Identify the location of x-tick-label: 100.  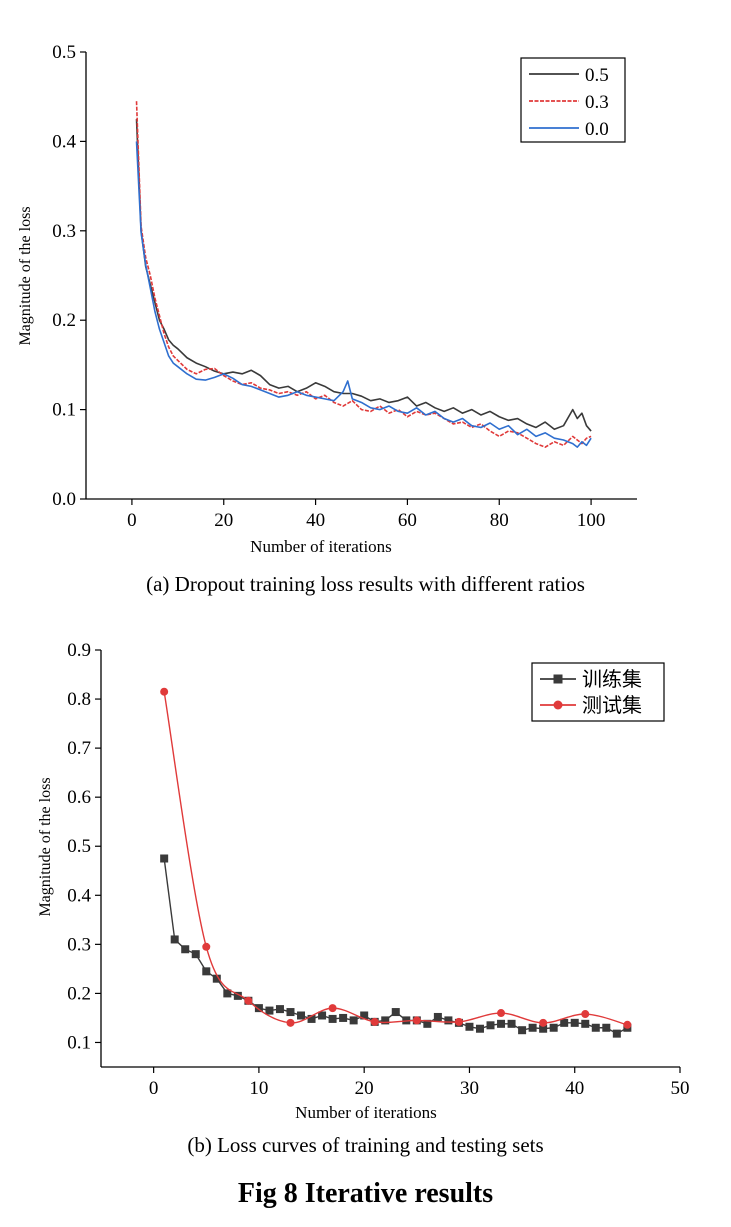
(591, 520).